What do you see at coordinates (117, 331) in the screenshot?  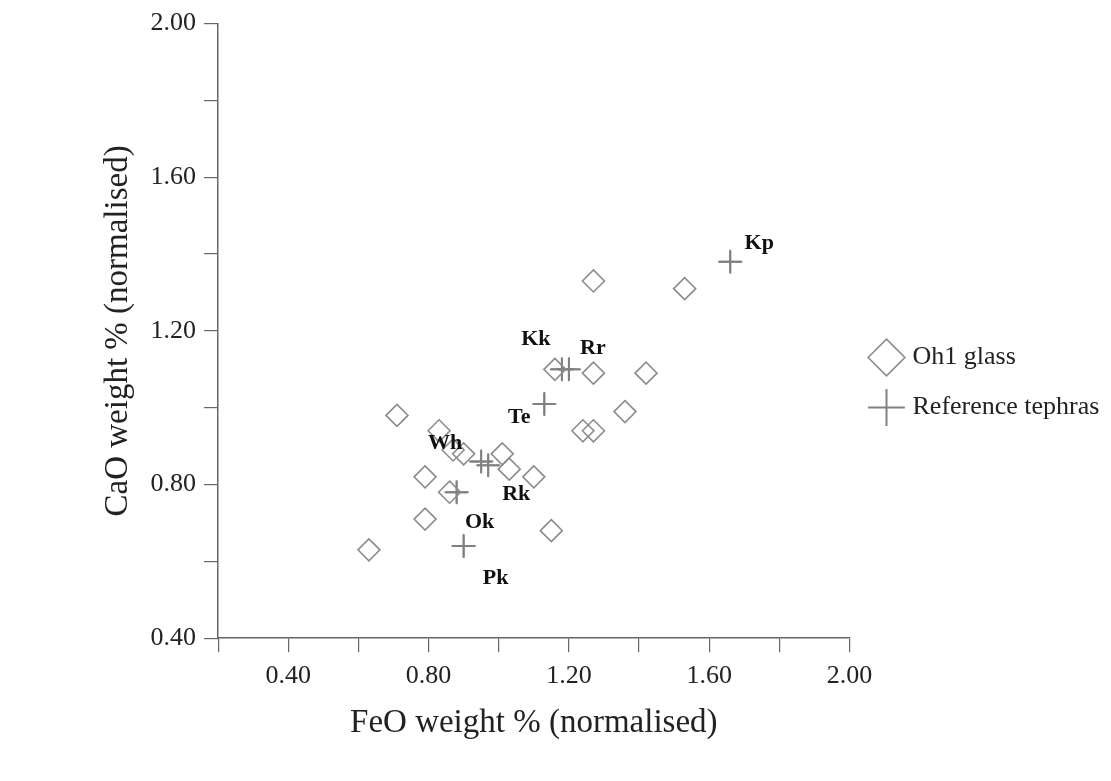 I see `y-axis-title: CaO weight % (normalised)` at bounding box center [117, 331].